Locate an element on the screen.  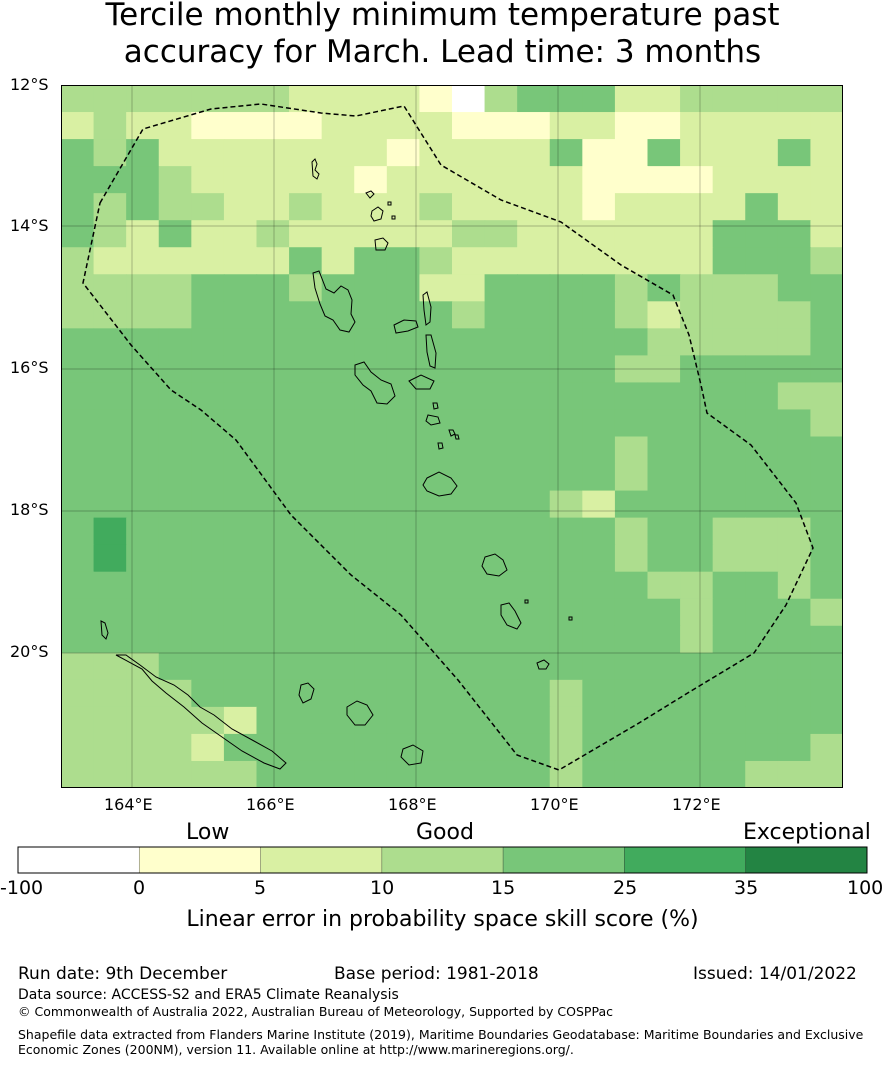
tick-100: 100 is located at coordinates (865, 888).